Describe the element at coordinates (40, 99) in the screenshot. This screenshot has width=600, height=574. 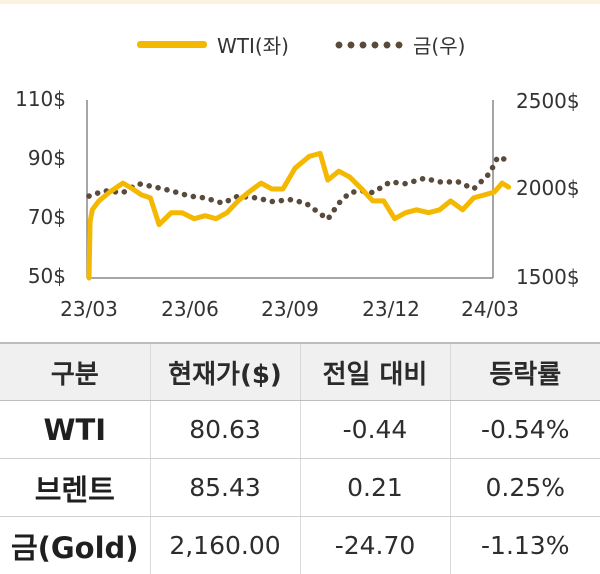
I see `left-tick-label: 110$` at that location.